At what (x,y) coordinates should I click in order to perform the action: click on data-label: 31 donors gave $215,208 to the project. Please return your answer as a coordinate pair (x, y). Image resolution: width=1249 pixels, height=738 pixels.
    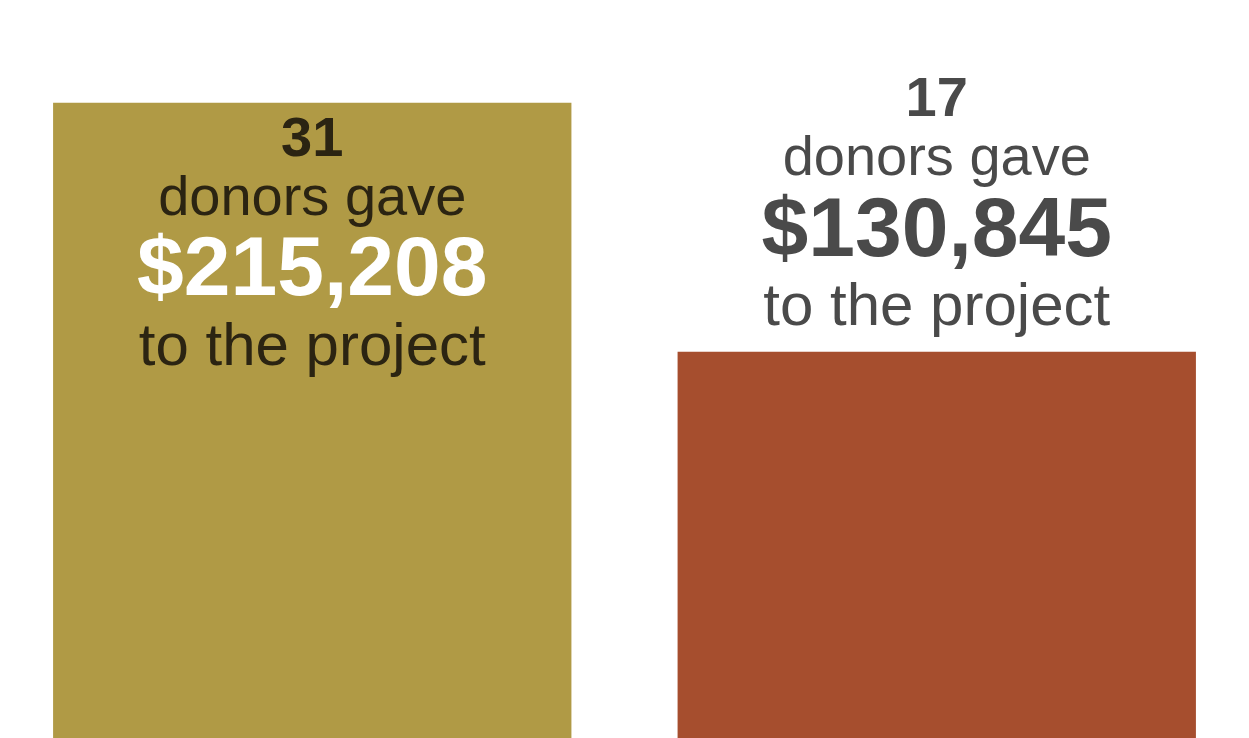
    Looking at the image, I should click on (312, 242).